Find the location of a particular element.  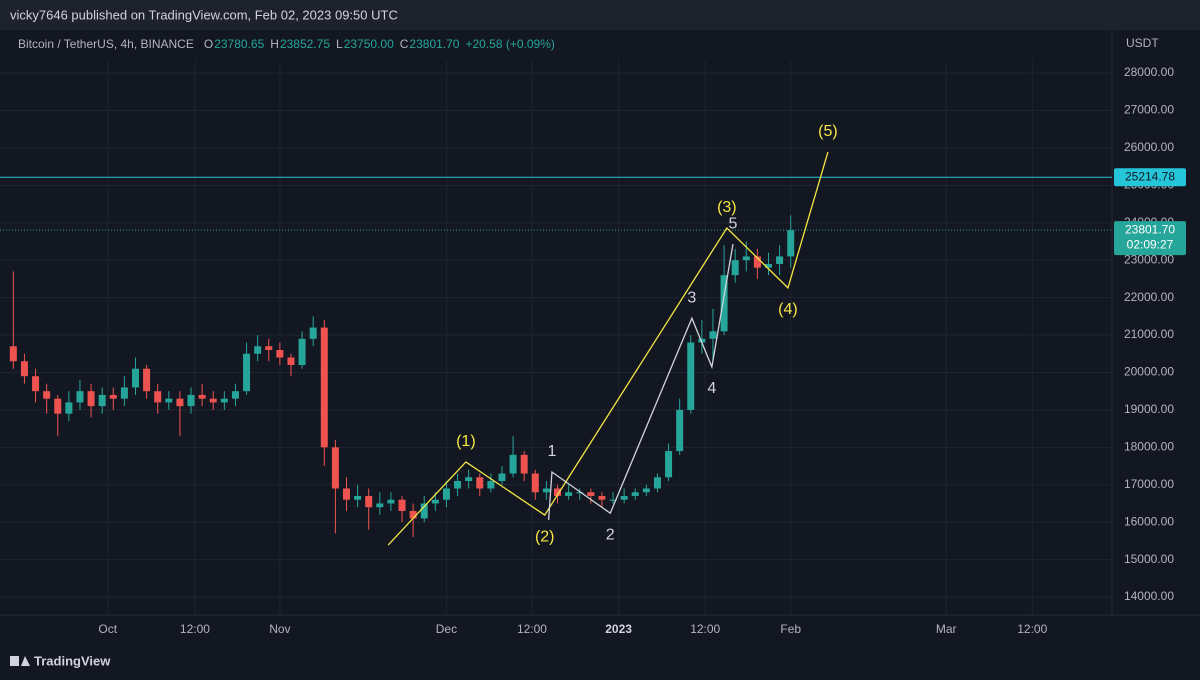

ohlc-value: 23801.70 is located at coordinates (434, 44).